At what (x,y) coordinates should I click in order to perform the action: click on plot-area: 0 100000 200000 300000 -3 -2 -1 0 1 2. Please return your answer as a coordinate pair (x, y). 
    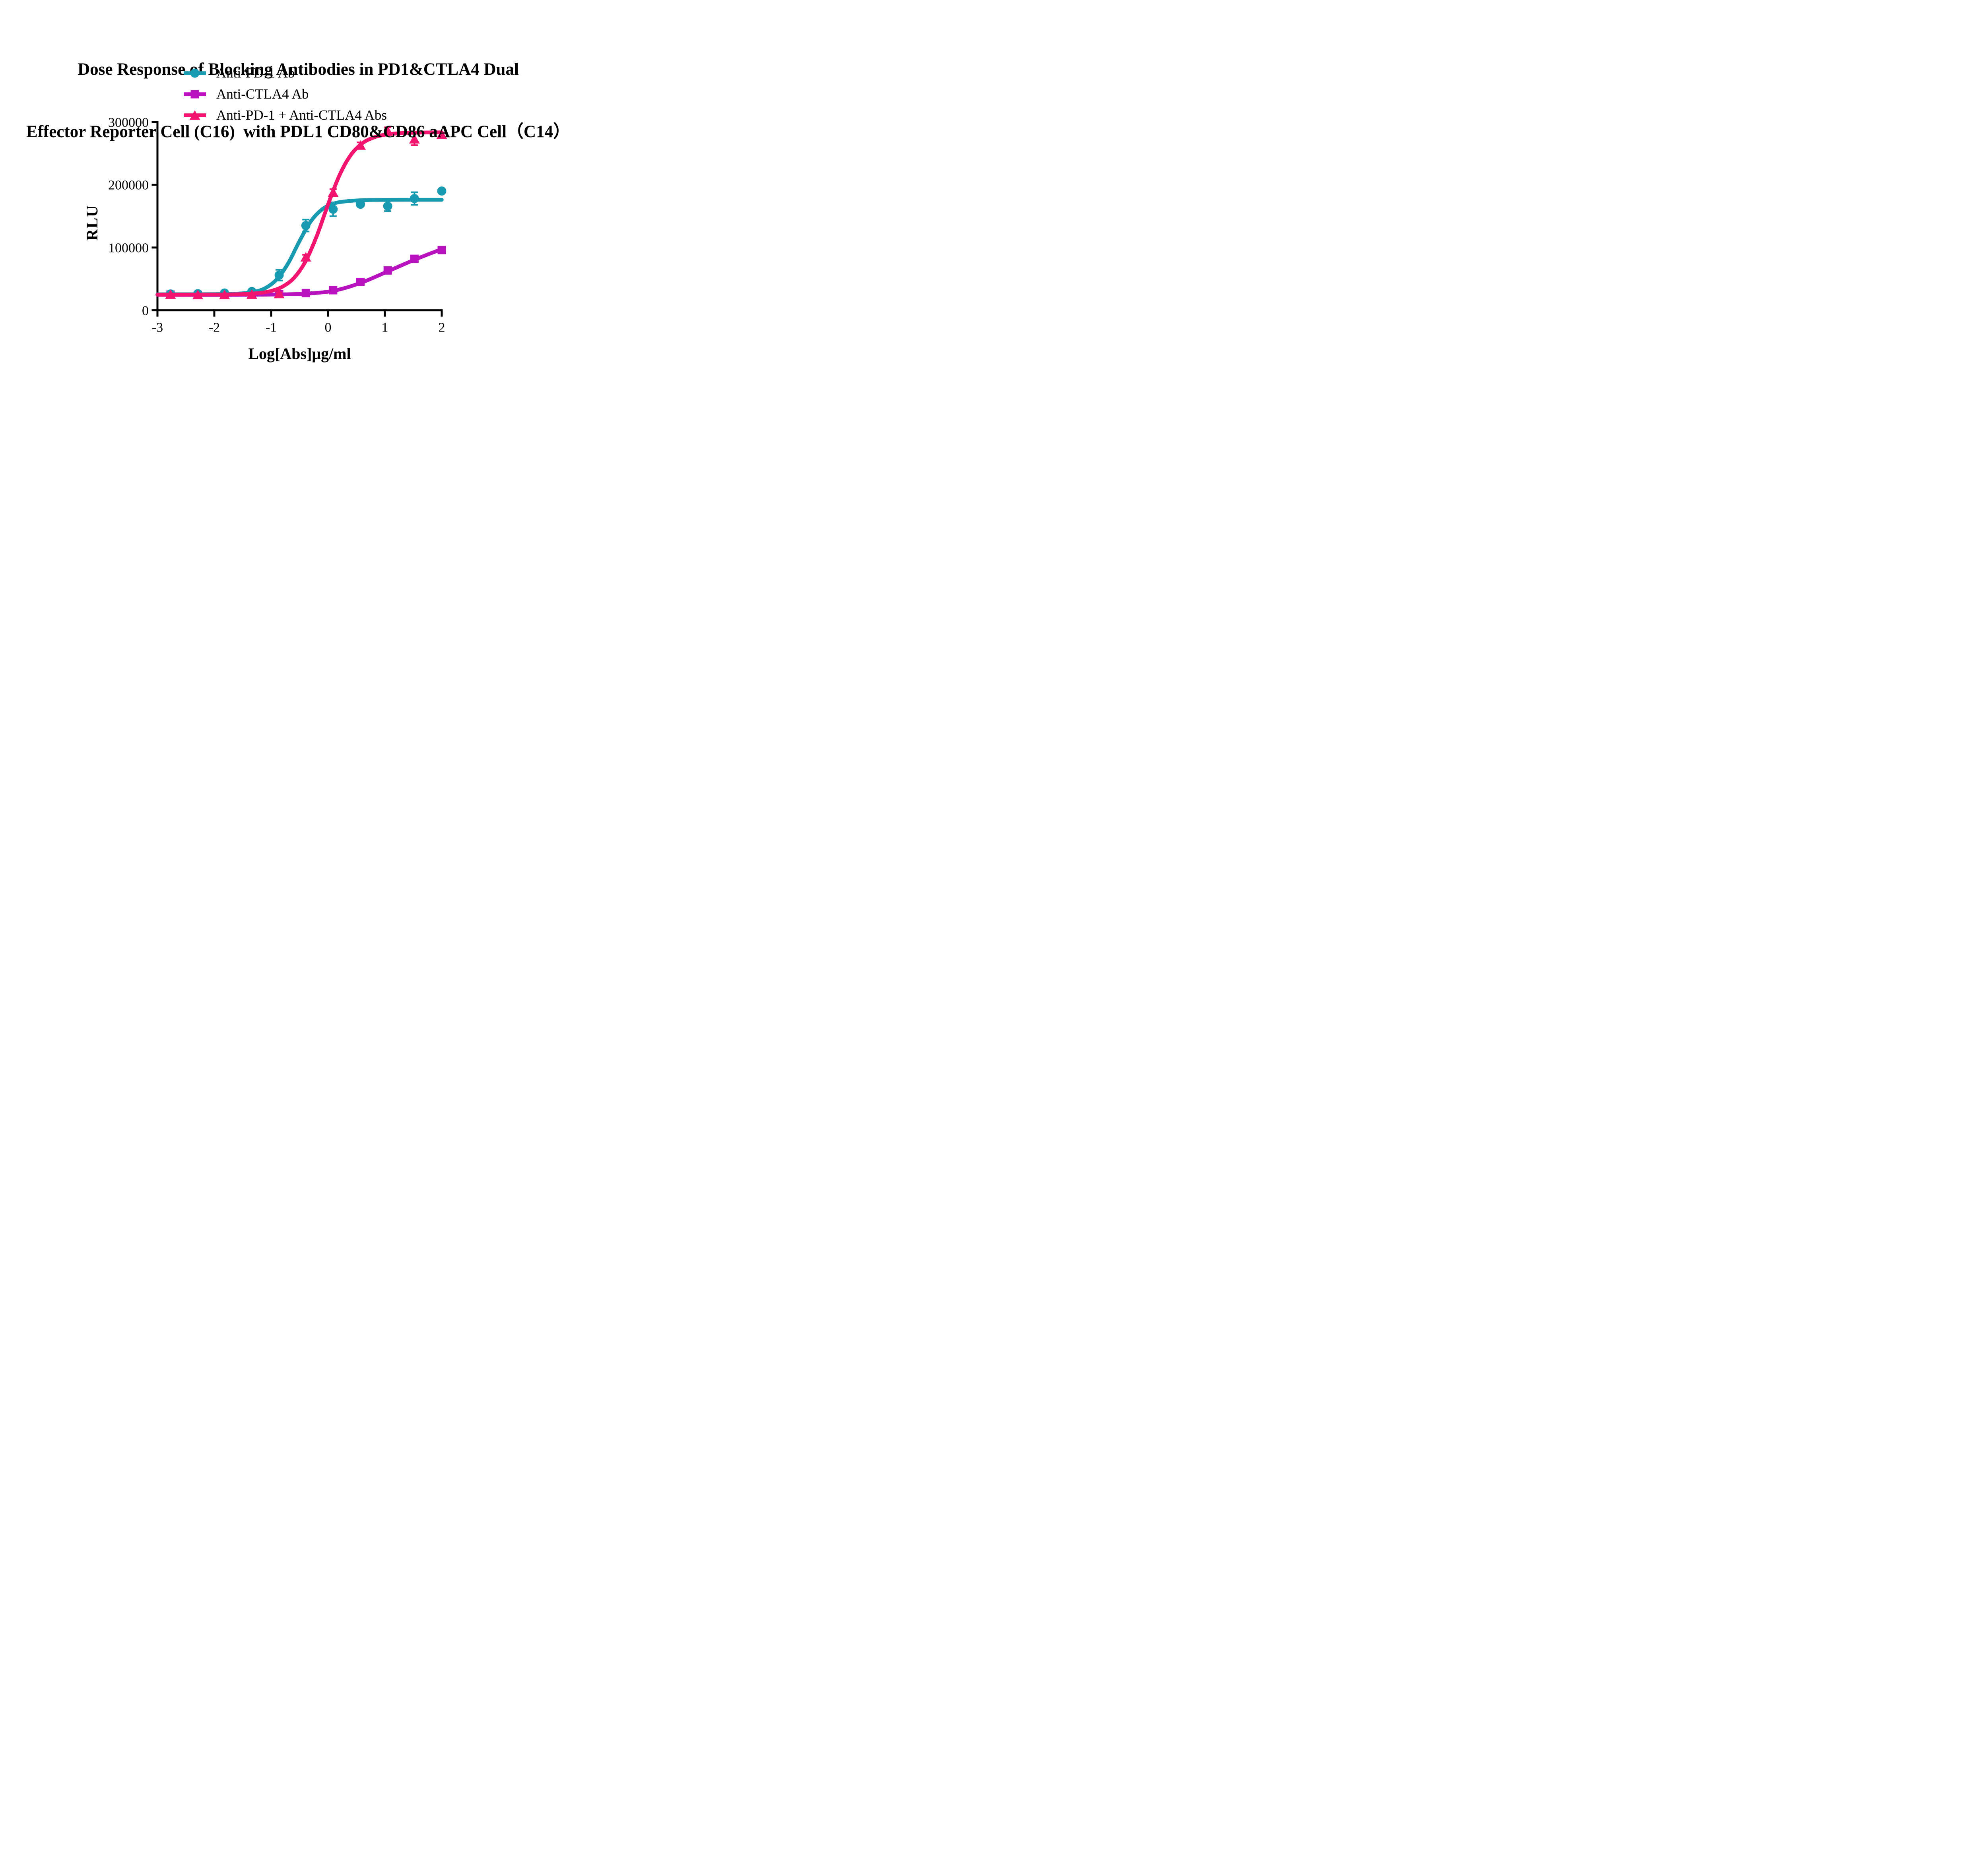
    Looking at the image, I should click on (277, 225).